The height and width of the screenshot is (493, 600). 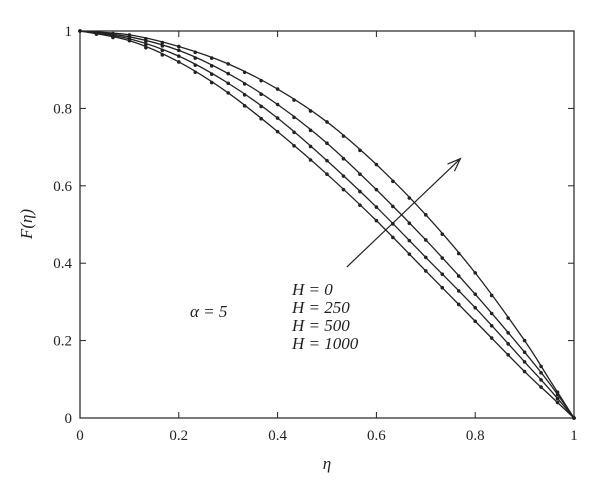 I want to click on legend-entry-h500: H = 500, so click(x=320, y=325).